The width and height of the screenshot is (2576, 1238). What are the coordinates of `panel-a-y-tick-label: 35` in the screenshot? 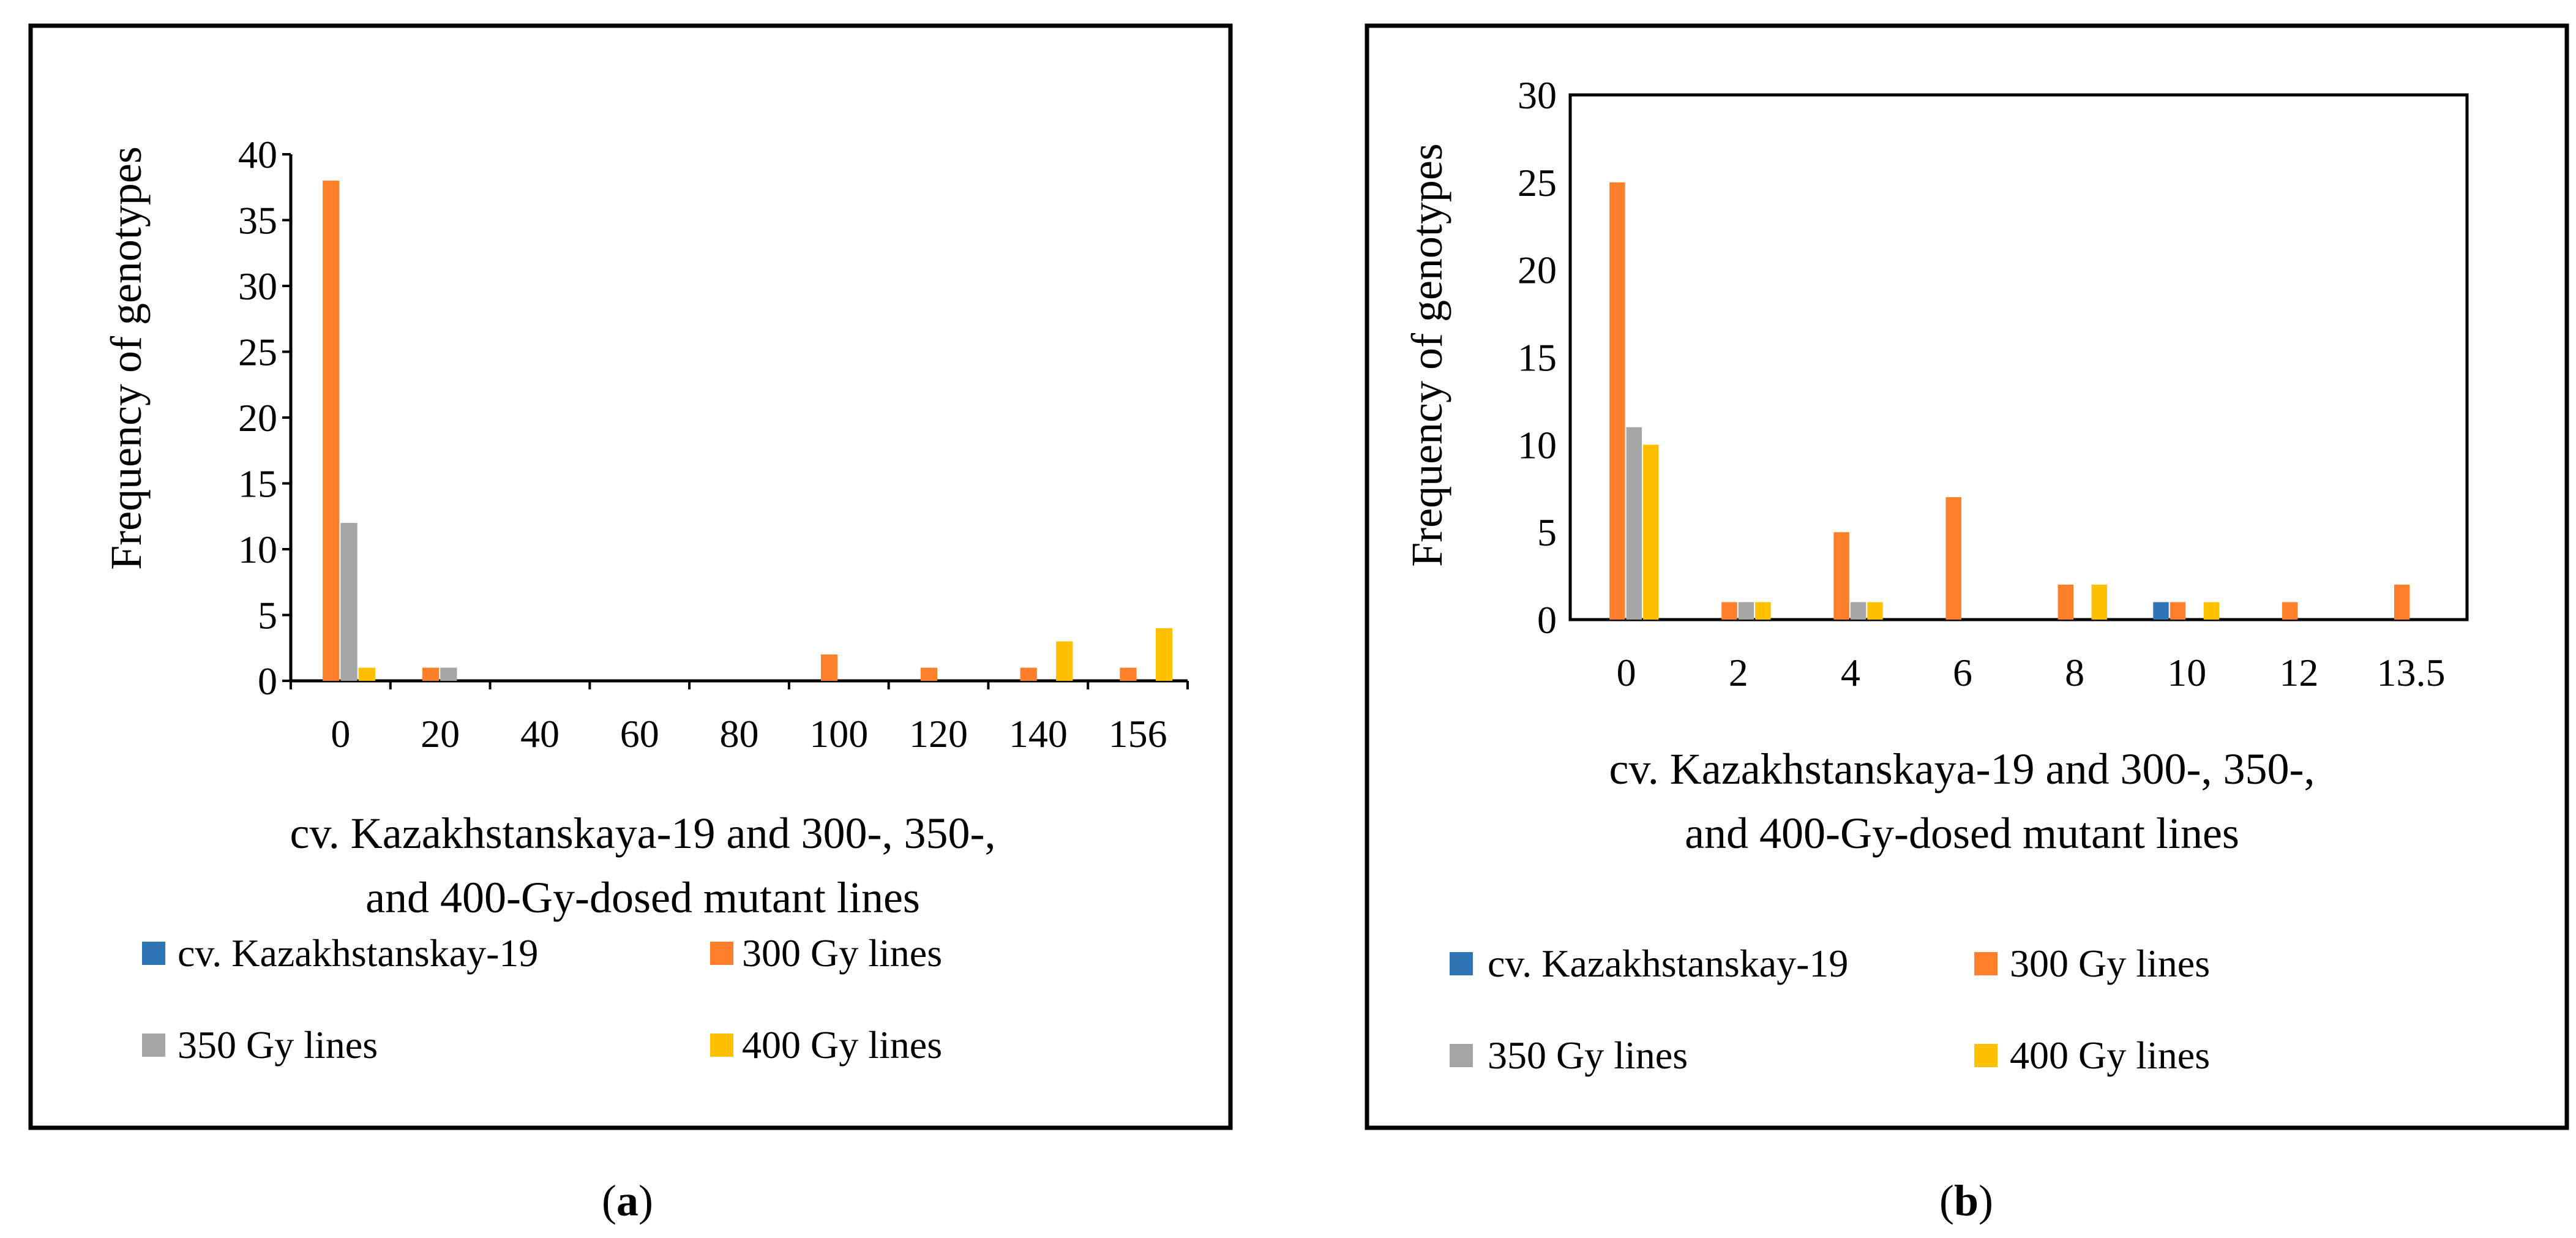 It's located at (257, 220).